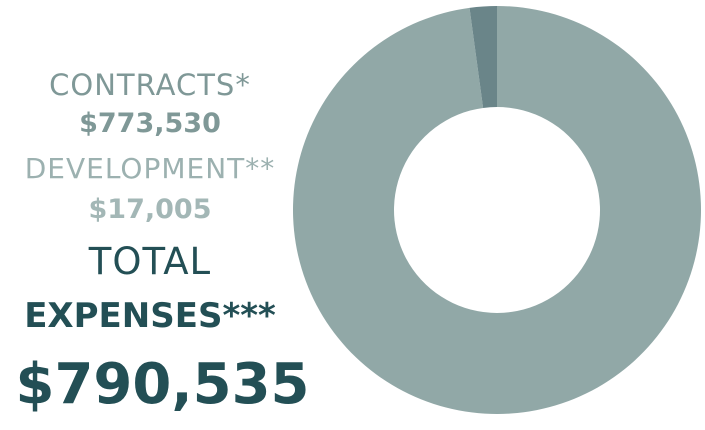  I want to click on contracts-value: $773,530, so click(150, 123).